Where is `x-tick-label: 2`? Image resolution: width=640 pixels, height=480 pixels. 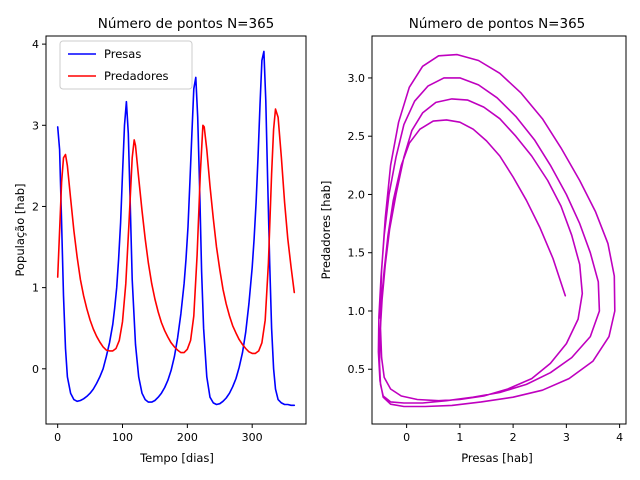 x-tick-label: 2 is located at coordinates (513, 437).